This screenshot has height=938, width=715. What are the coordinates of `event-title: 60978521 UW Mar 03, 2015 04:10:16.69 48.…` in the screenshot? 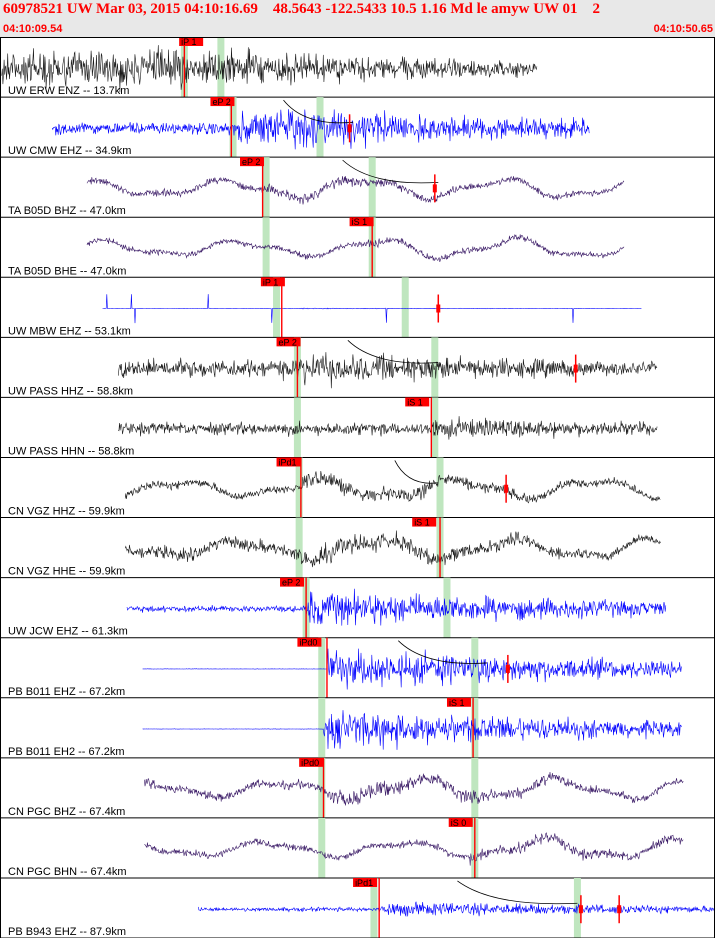 It's located at (302, 9).